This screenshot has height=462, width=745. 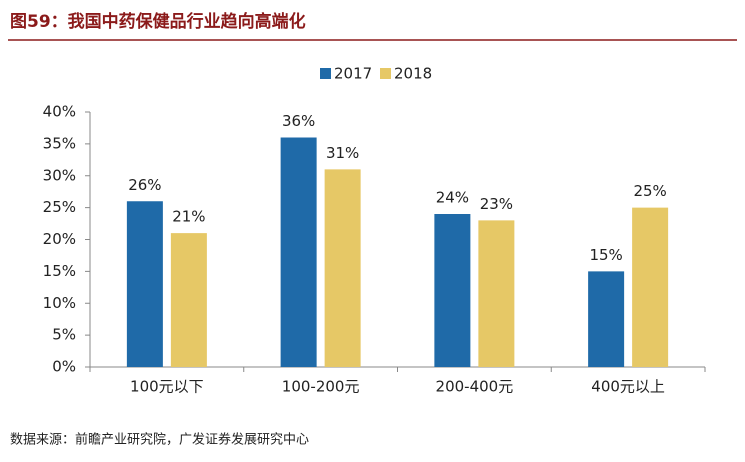 What do you see at coordinates (475, 387) in the screenshot?
I see `x-tick-label: 200-400元` at bounding box center [475, 387].